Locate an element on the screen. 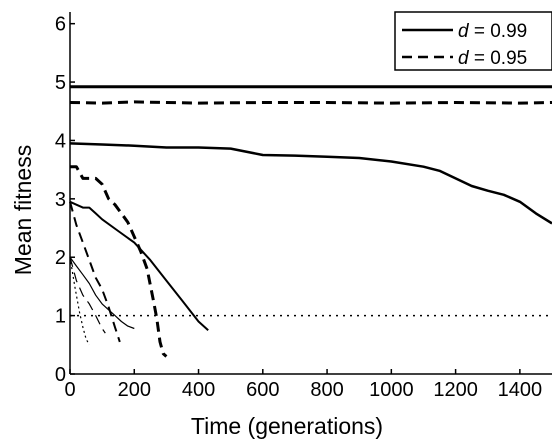 This screenshot has width=552, height=439. legend-entry-1: d = 0.95 is located at coordinates (492, 58).